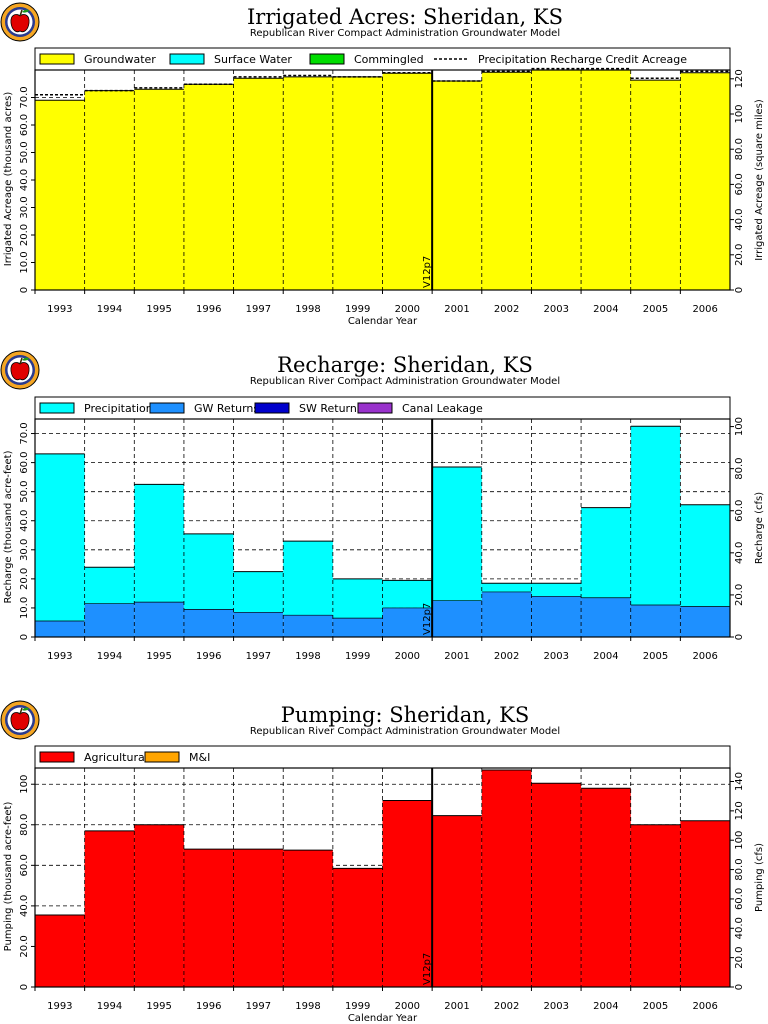  I want to click on x-tick-label: 1997, so click(258, 656).